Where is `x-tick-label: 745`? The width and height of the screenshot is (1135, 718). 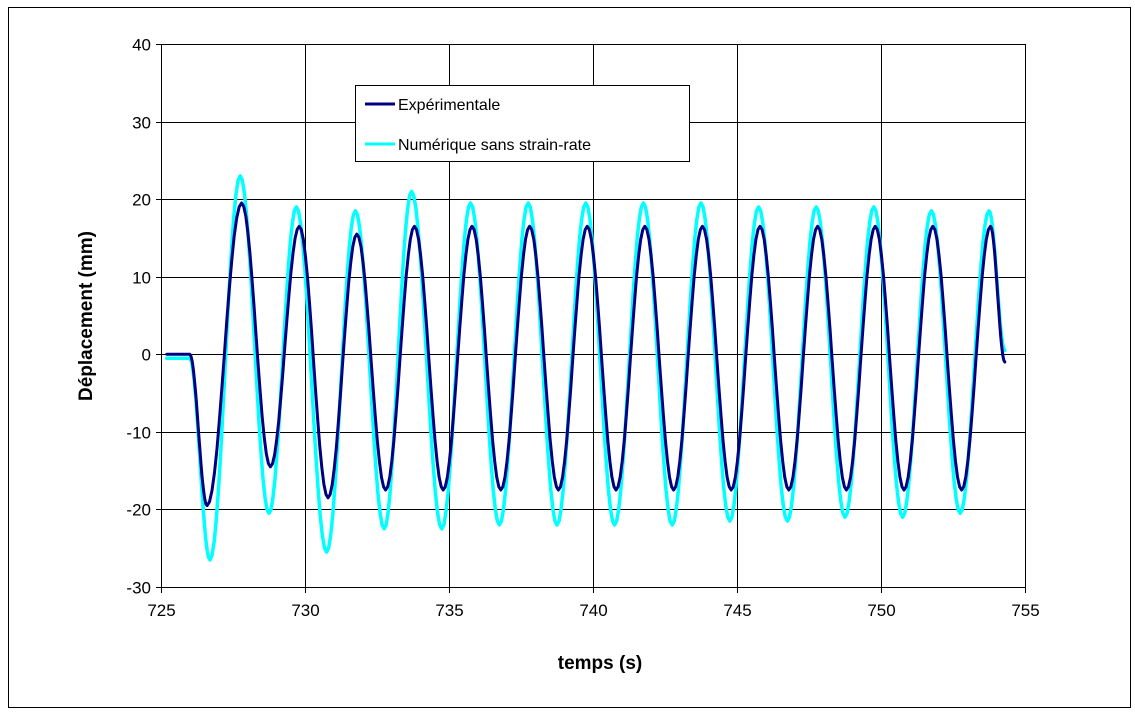
x-tick-label: 745 is located at coordinates (737, 610).